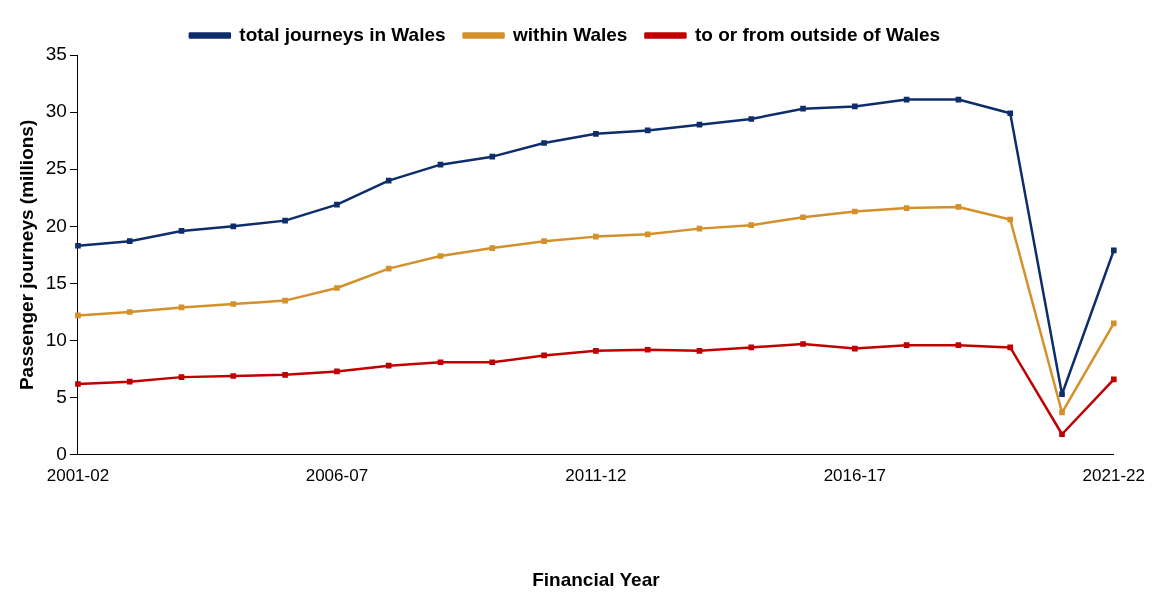 The width and height of the screenshot is (1156, 609). Describe the element at coordinates (337, 475) in the screenshot. I see `x-tick-label: 2006-07` at that location.